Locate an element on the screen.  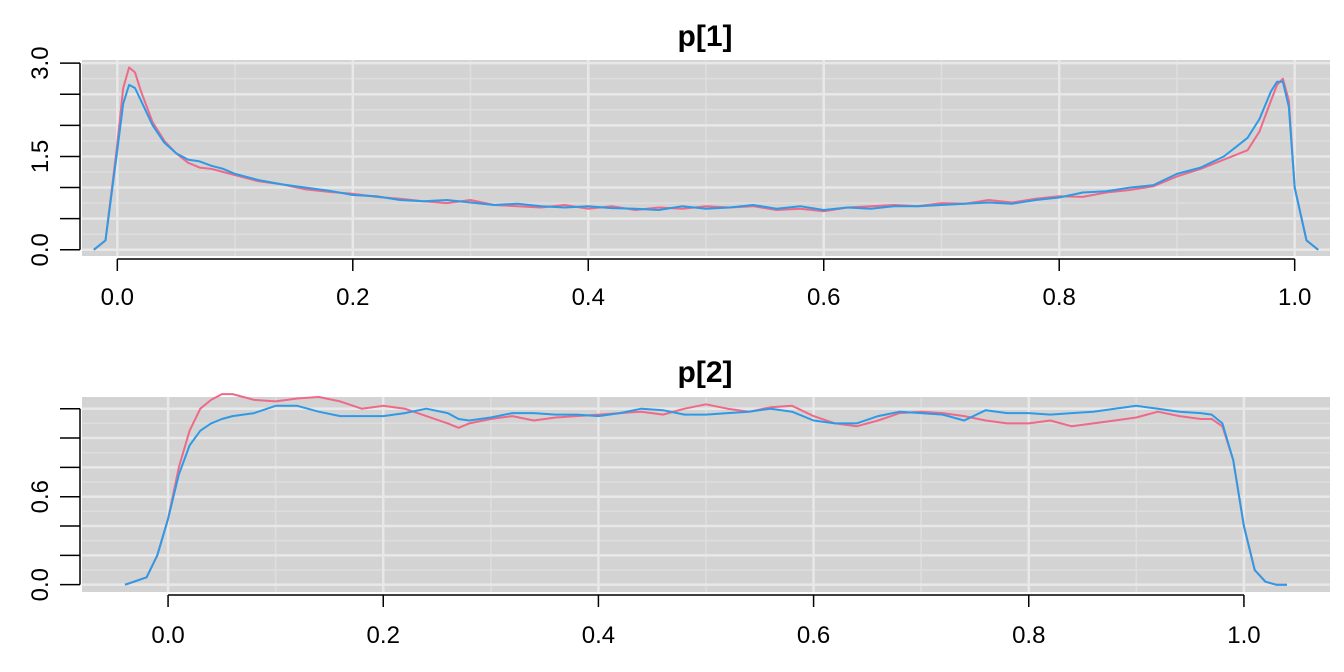
chart-title: p[2] is located at coordinates (705, 372).